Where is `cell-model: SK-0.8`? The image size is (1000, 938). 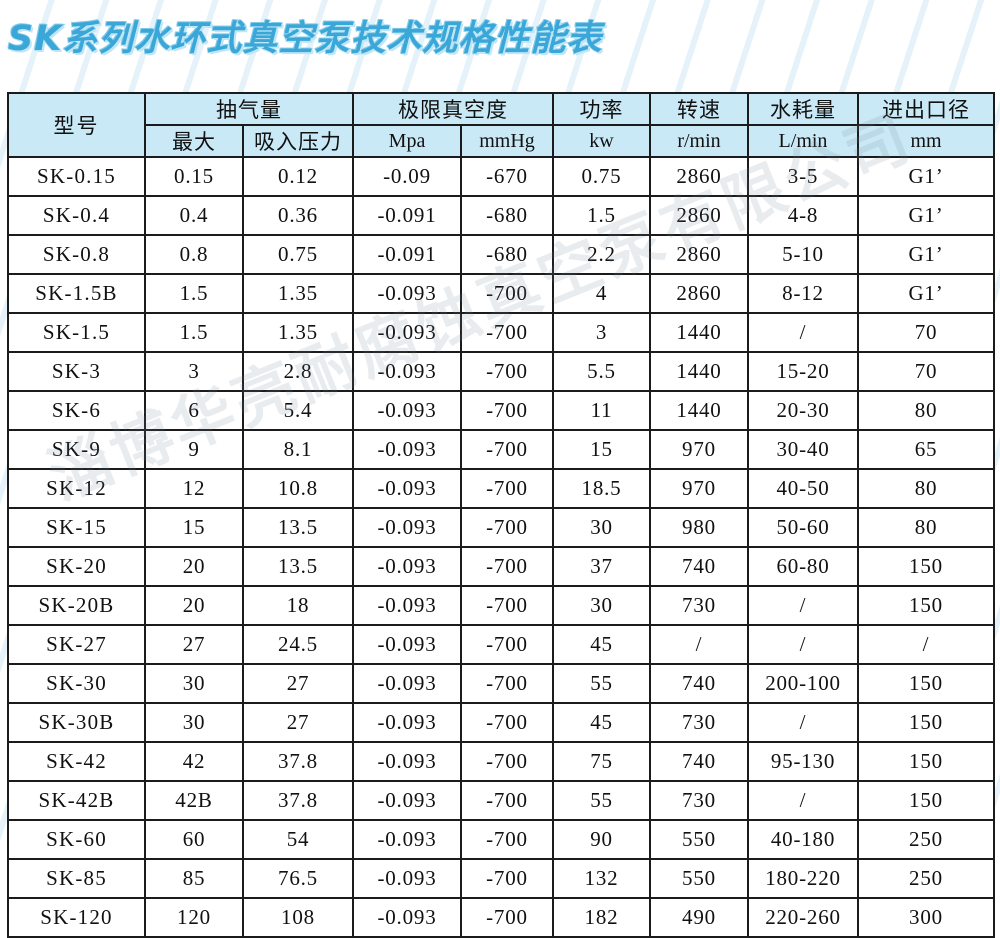 cell-model: SK-0.8 is located at coordinates (76, 254).